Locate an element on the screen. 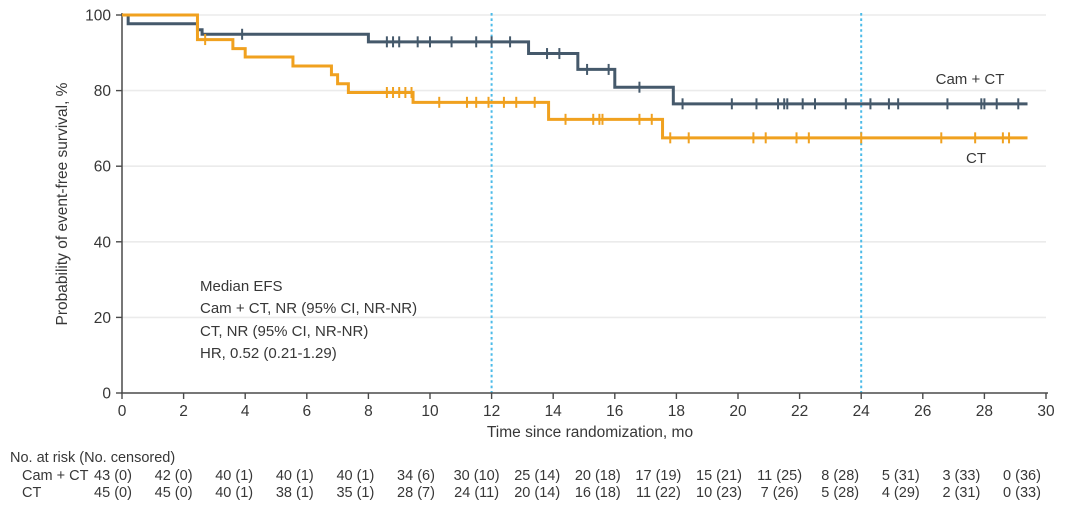 The height and width of the screenshot is (519, 1080). curve-label-ct: CT is located at coordinates (976, 158).